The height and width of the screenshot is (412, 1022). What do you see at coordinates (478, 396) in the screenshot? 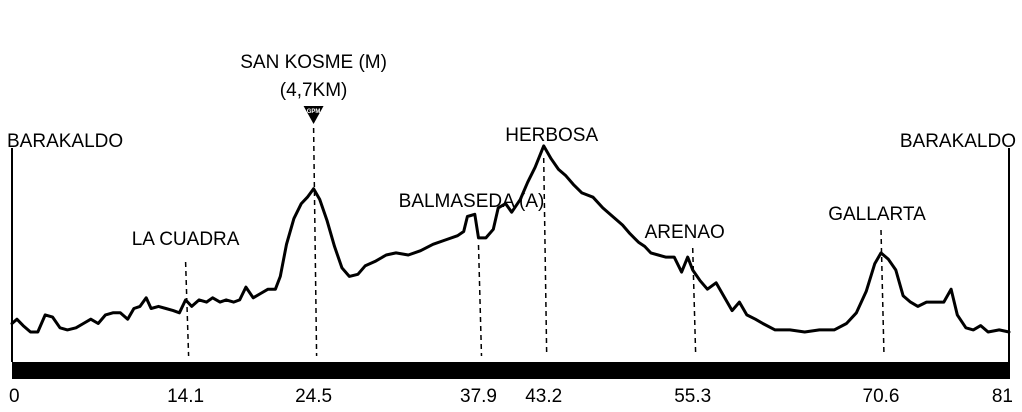
I see `x-tick-label-3: 37.9` at bounding box center [478, 396].